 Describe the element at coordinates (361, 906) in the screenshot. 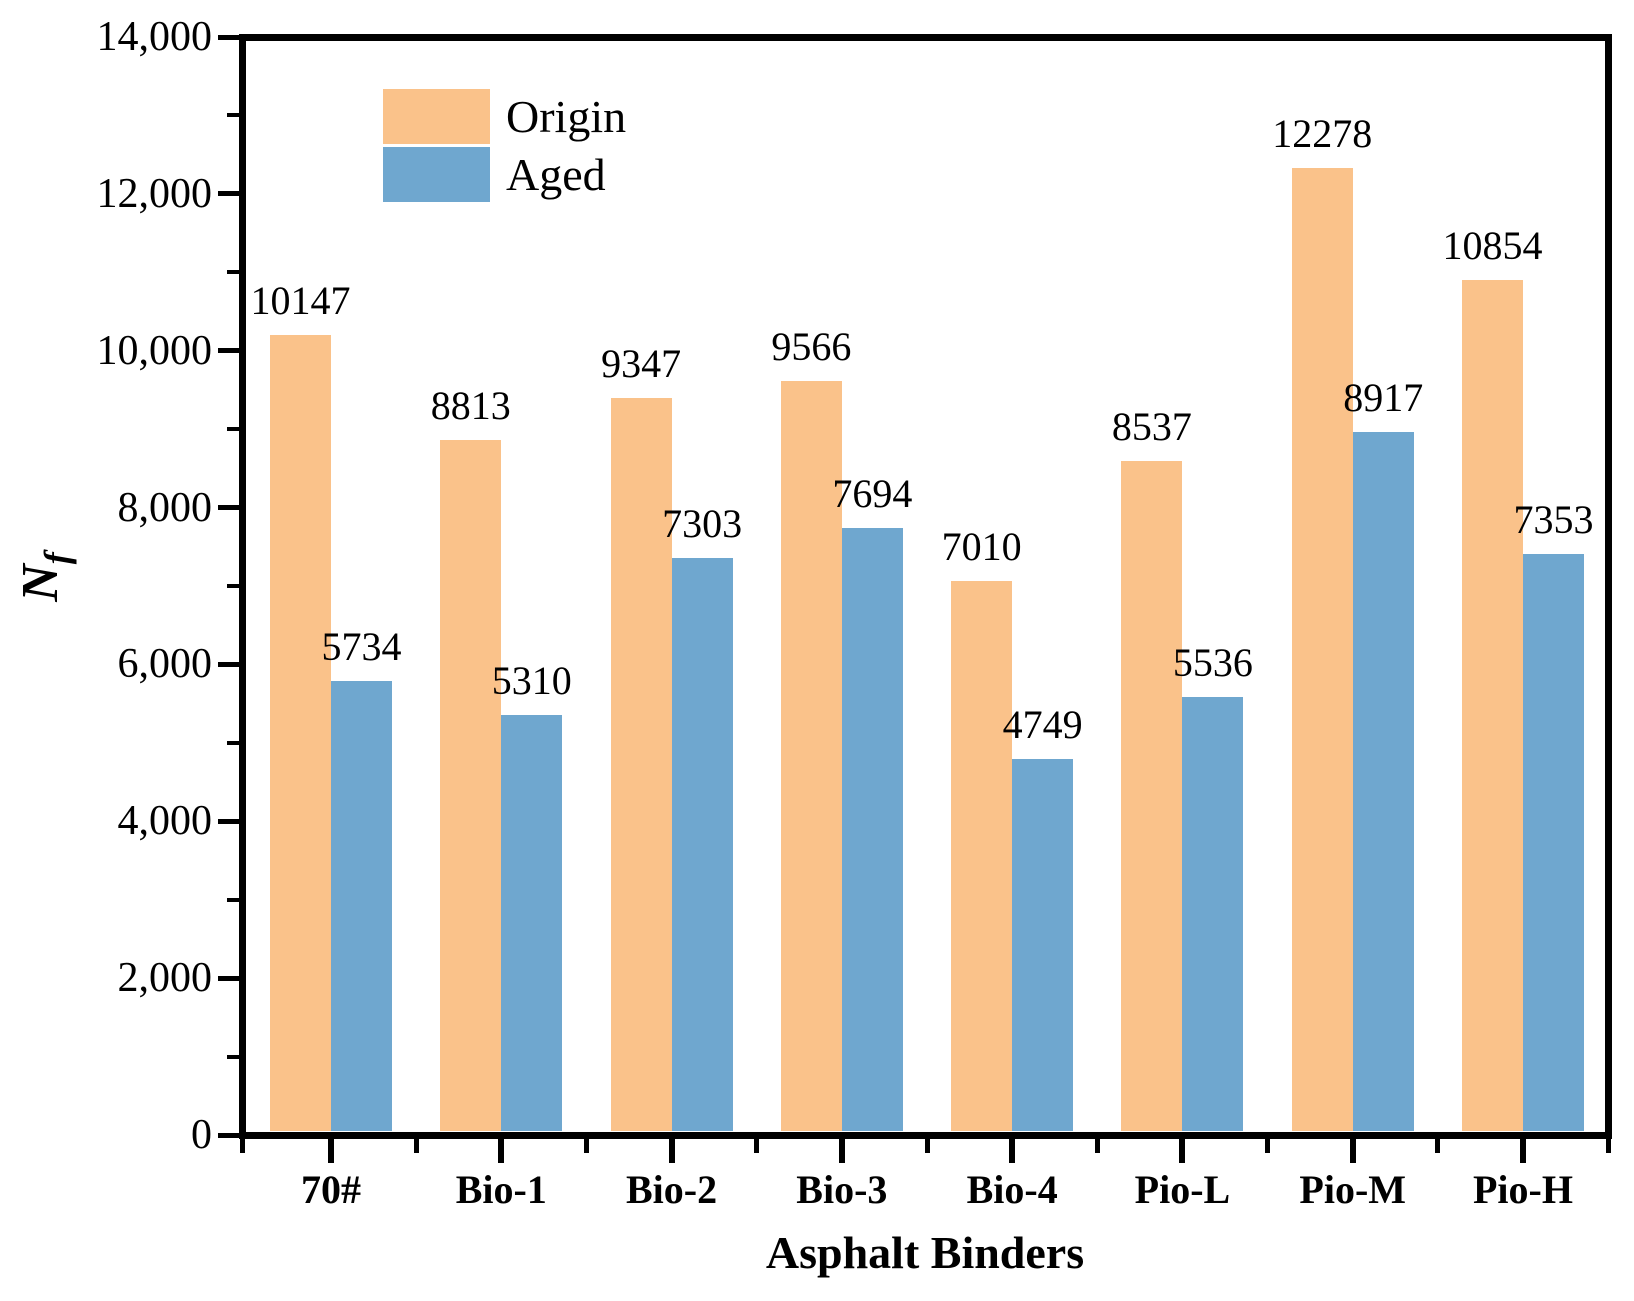

I see `bar-aged-70#` at that location.